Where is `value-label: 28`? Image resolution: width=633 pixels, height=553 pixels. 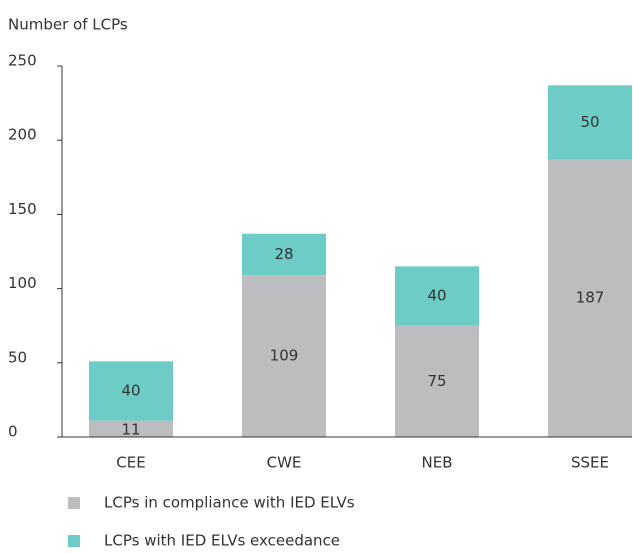
value-label: 28 is located at coordinates (283, 254).